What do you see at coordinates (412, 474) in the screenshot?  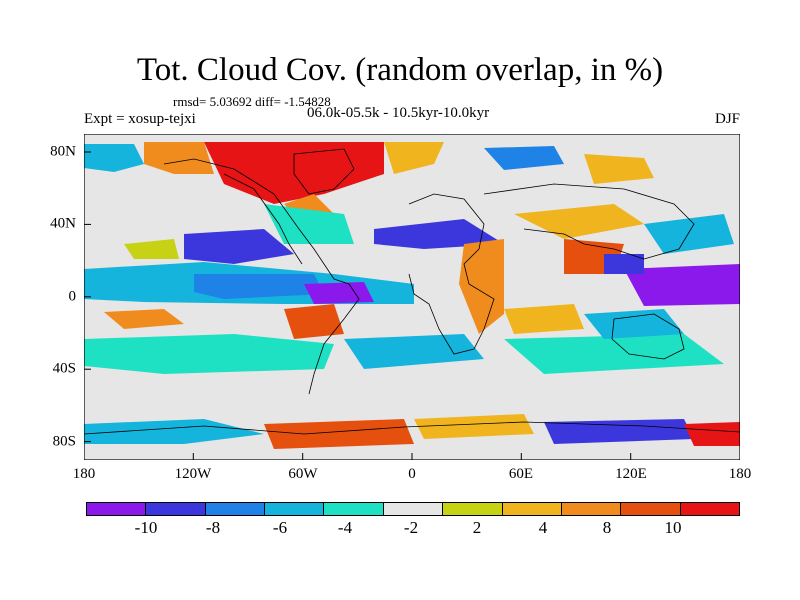 I see `lon-label-0: 0` at bounding box center [412, 474].